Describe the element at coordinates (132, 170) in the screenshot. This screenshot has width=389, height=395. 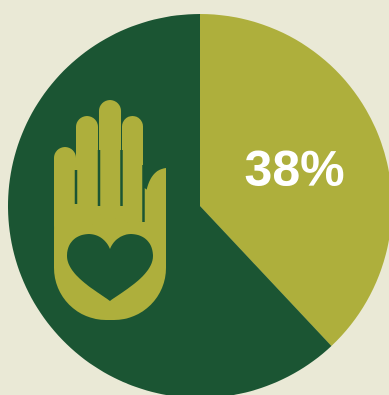
I see `hand-finger-index` at that location.